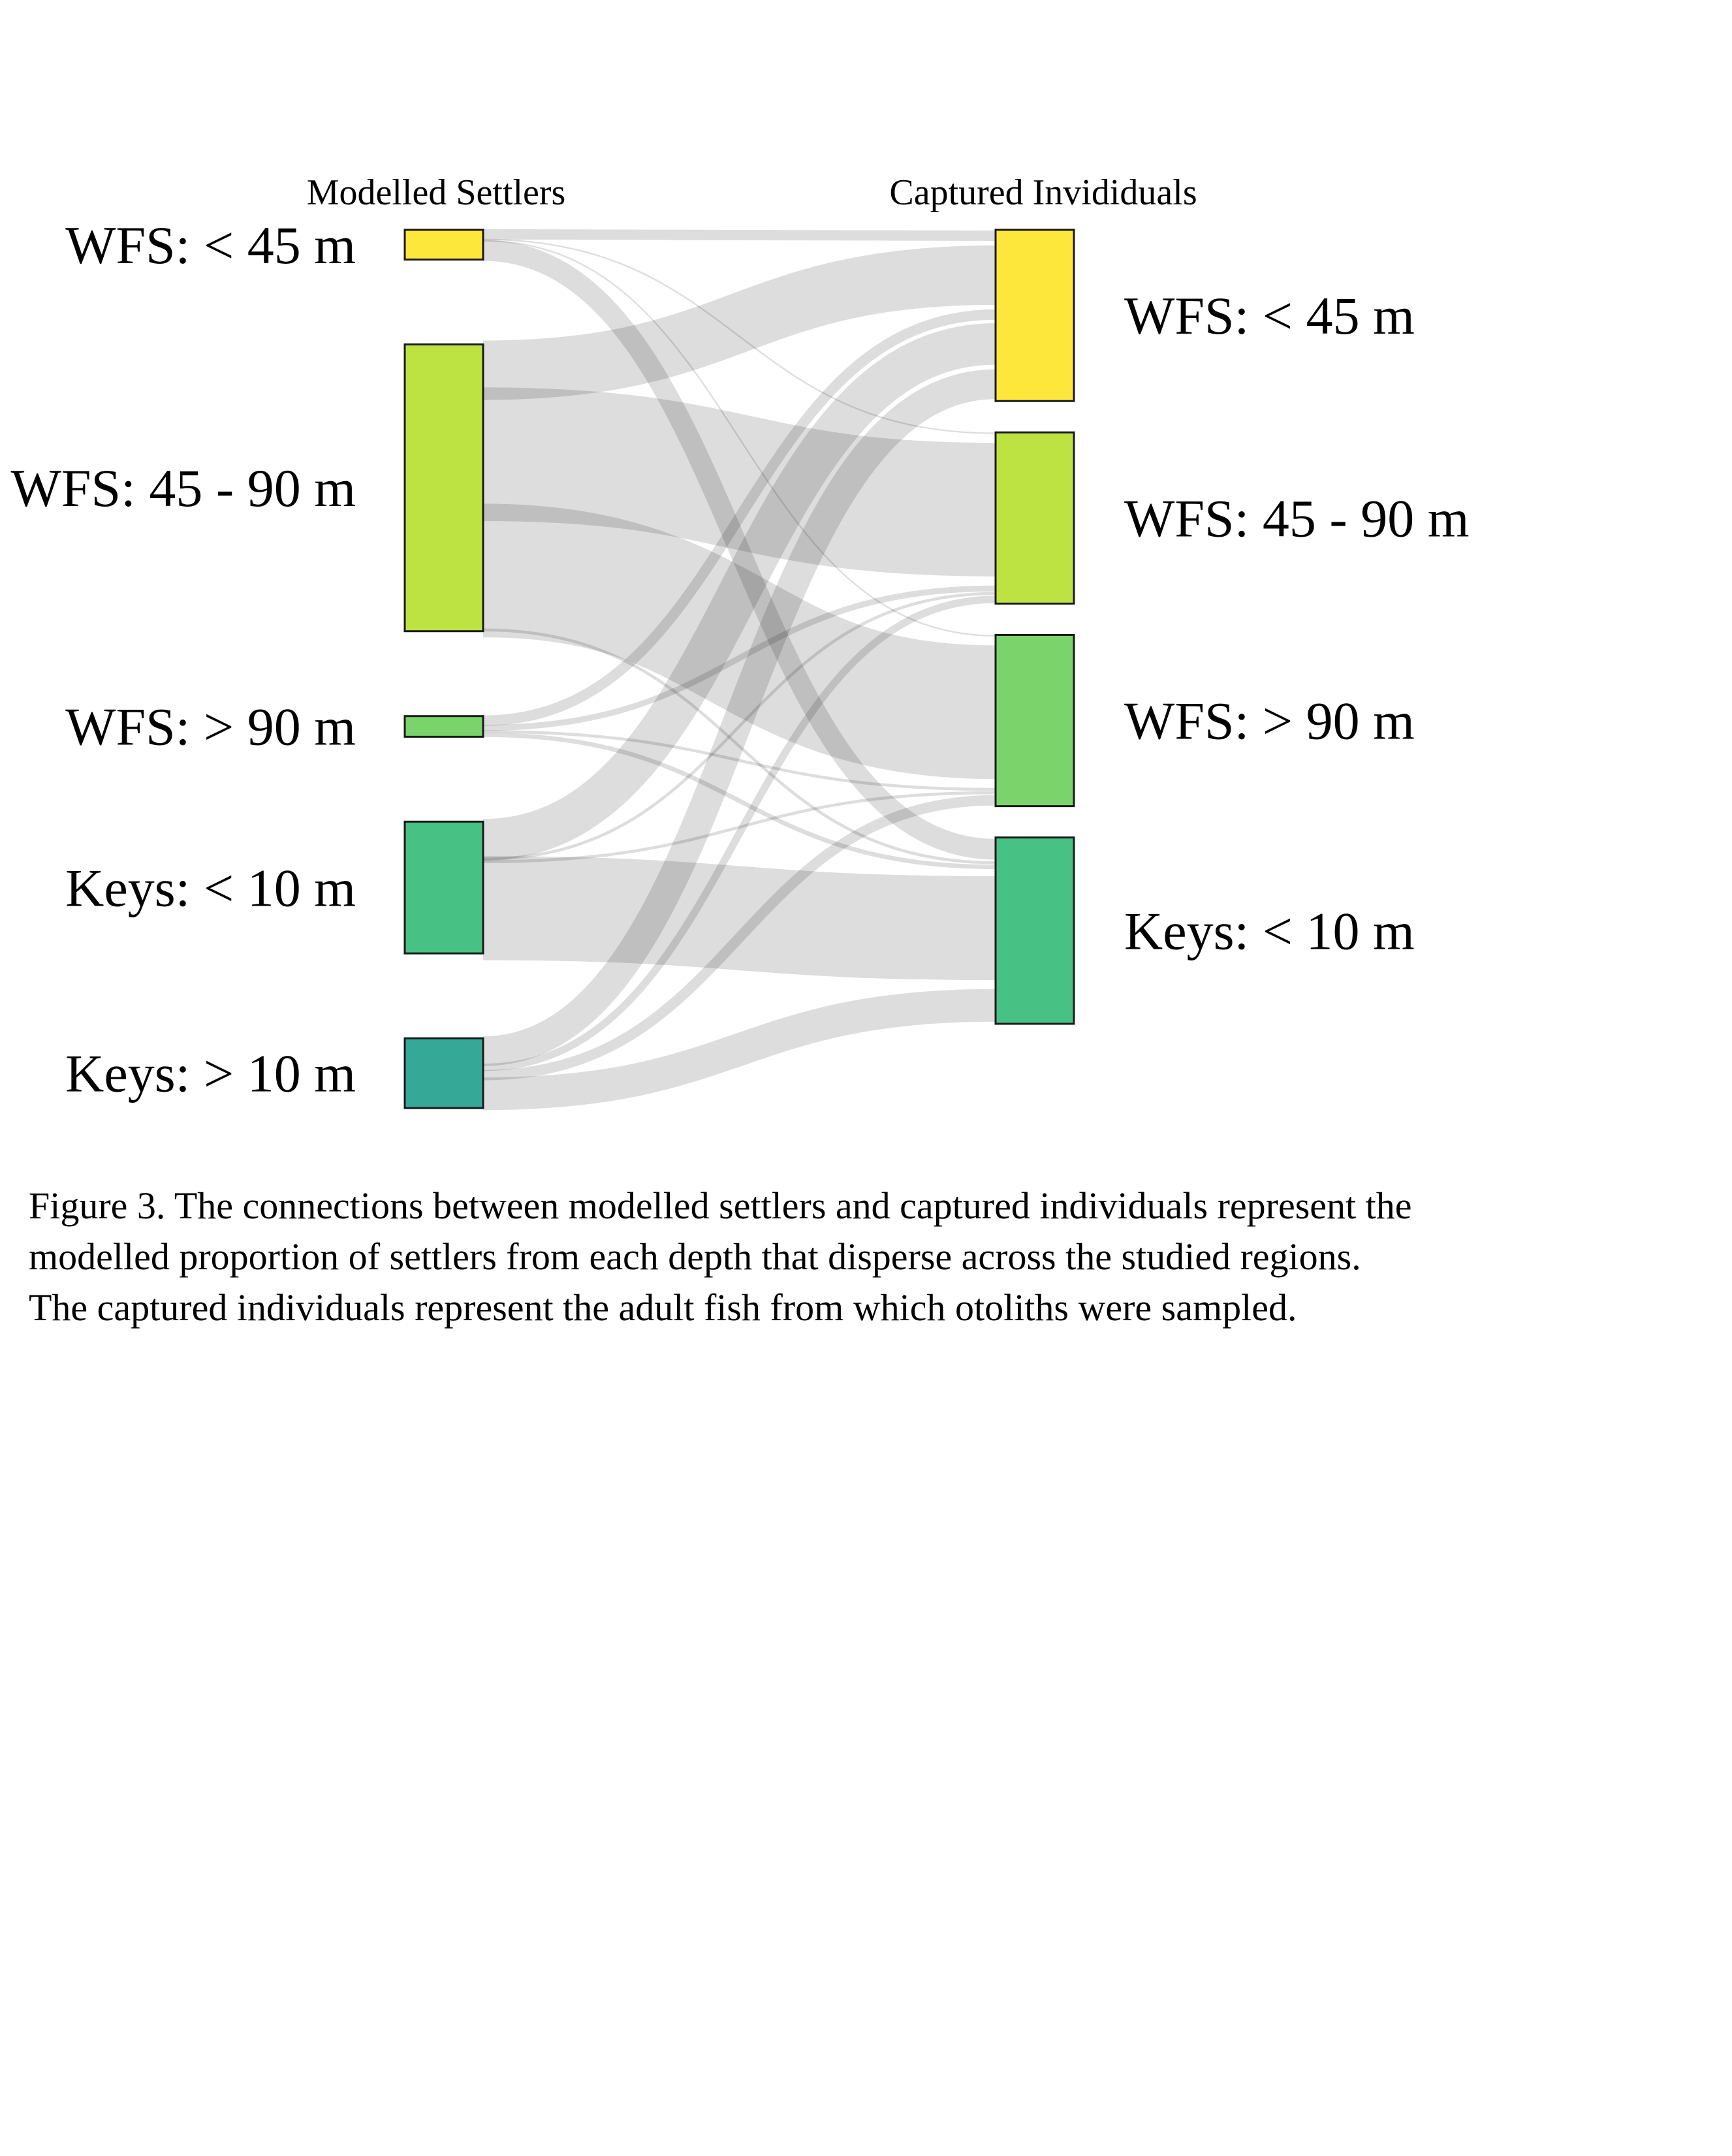 The image size is (1732, 2156). What do you see at coordinates (1034, 316) in the screenshot?
I see `right-node-c_wfs_lt45` at bounding box center [1034, 316].